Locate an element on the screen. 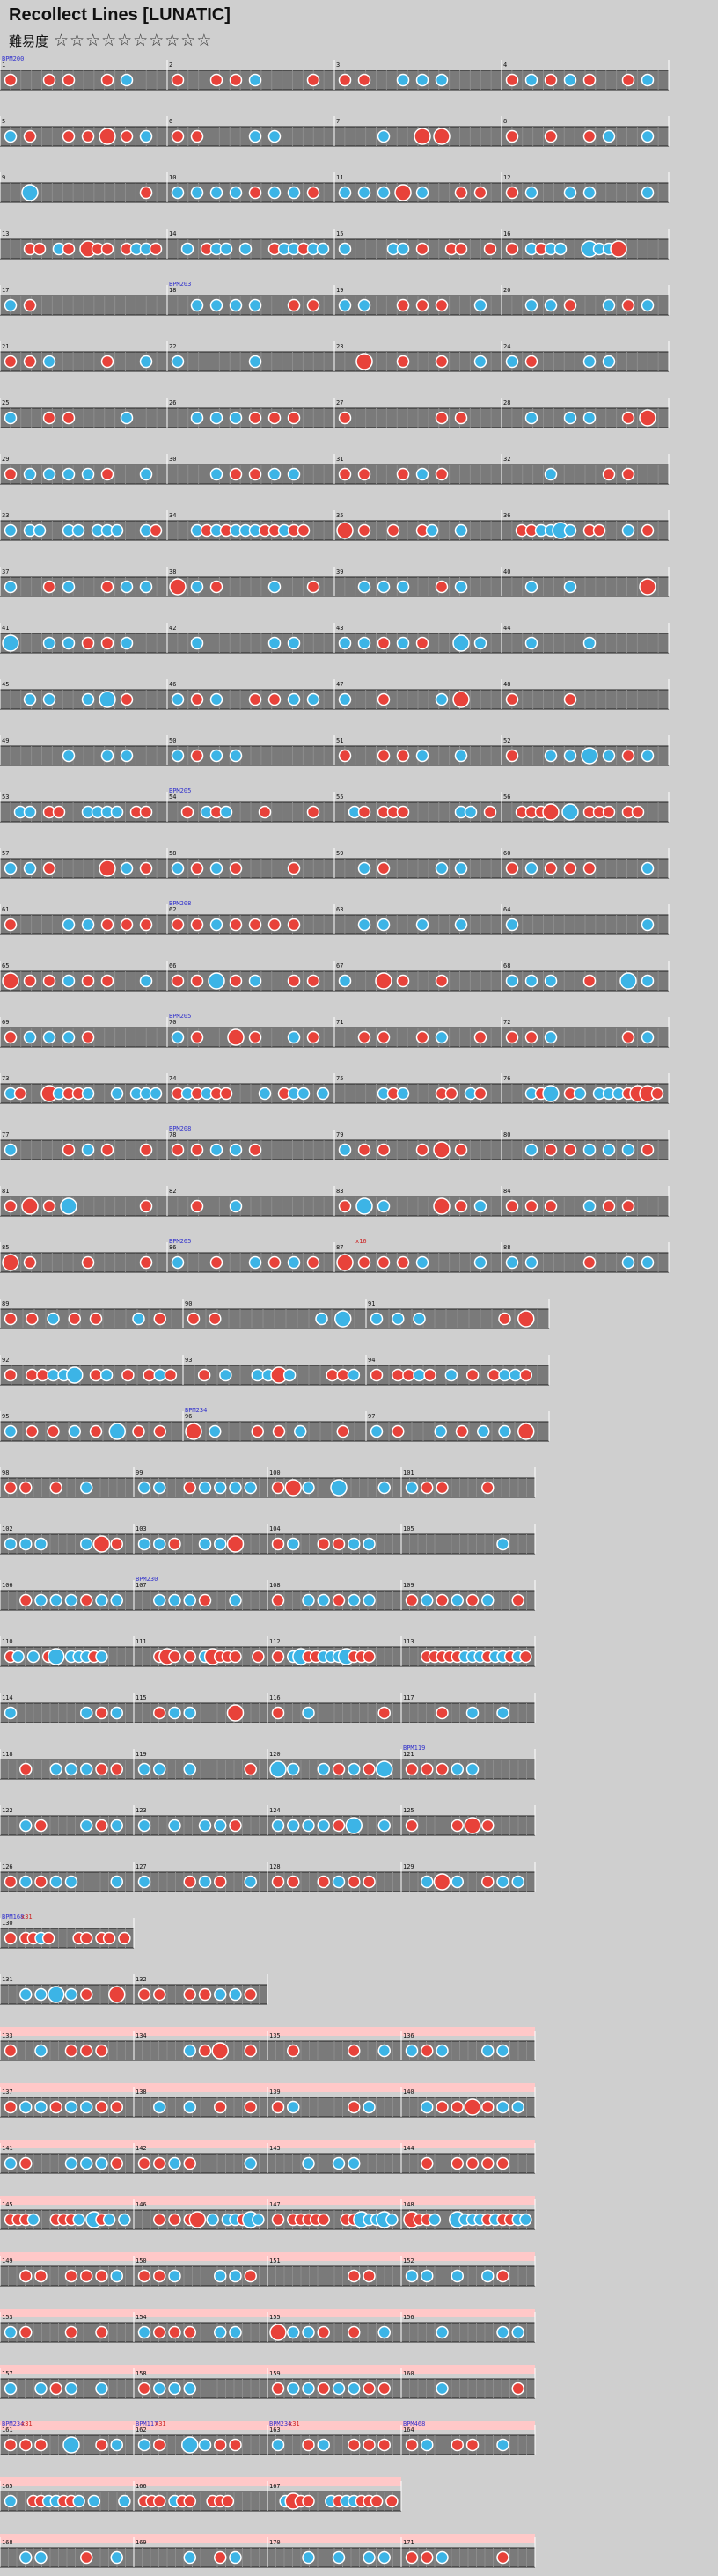 This screenshot has height=2576, width=718. measure-number: 36 is located at coordinates (506, 515).